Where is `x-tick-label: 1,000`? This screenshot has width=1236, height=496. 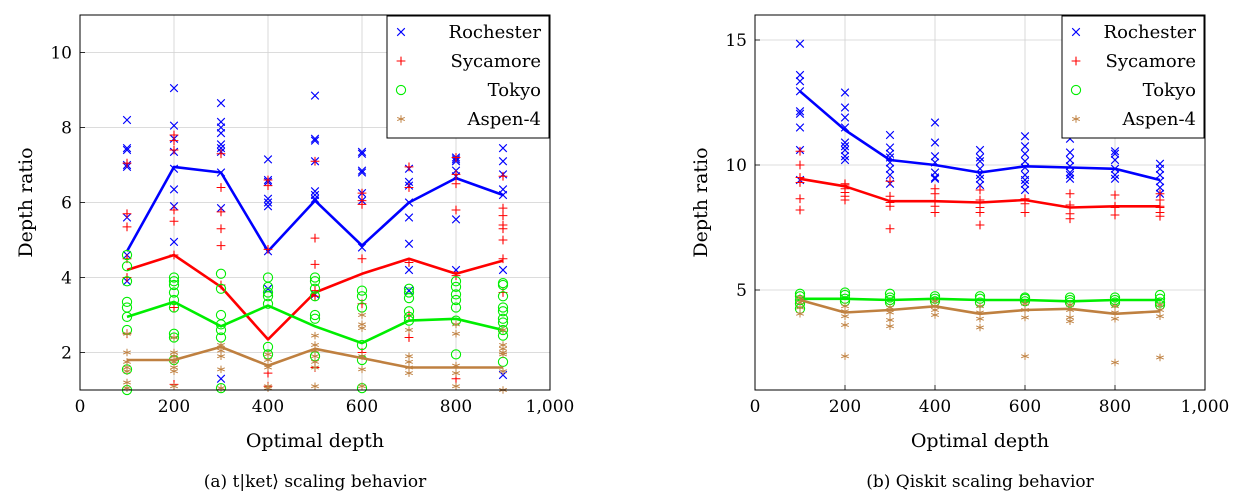
x-tick-label: 1,000 is located at coordinates (550, 407).